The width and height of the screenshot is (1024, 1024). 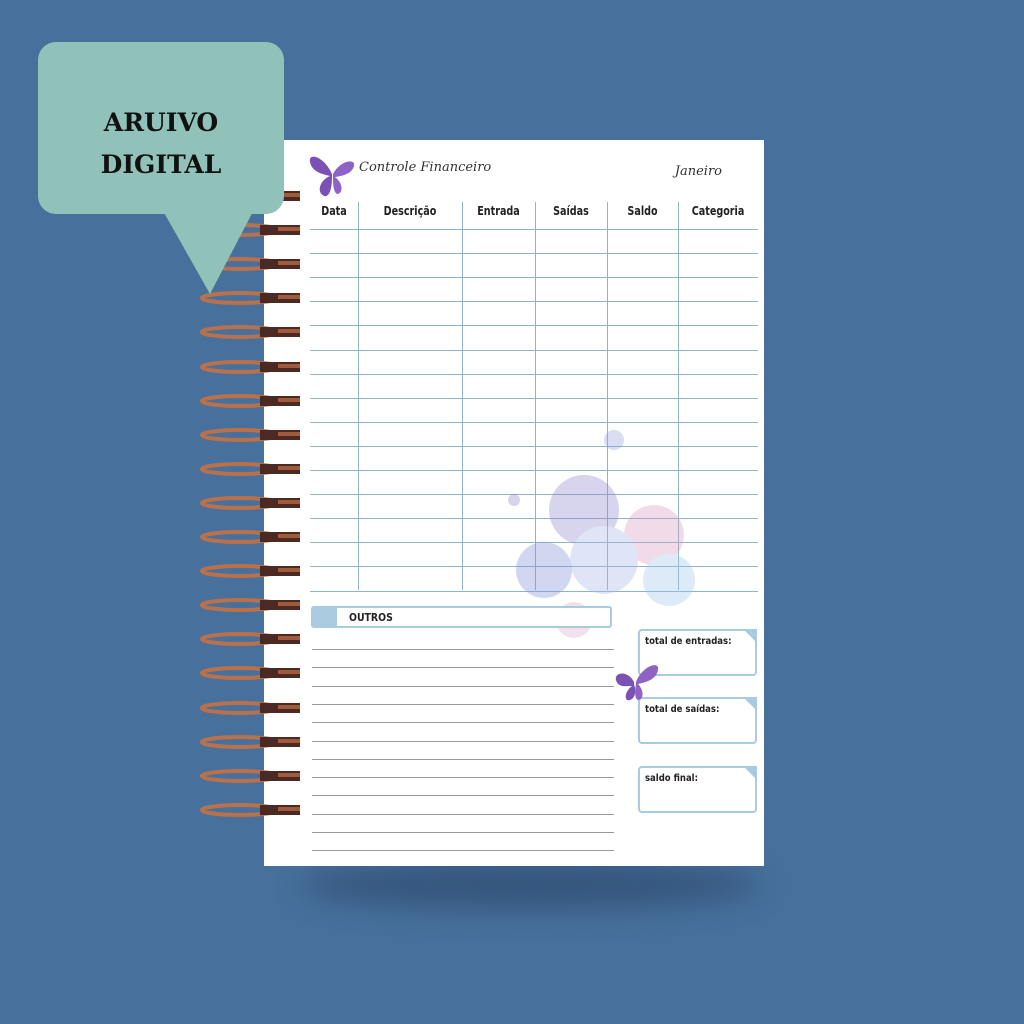 I want to click on month-label: Janeiro, so click(x=698, y=171).